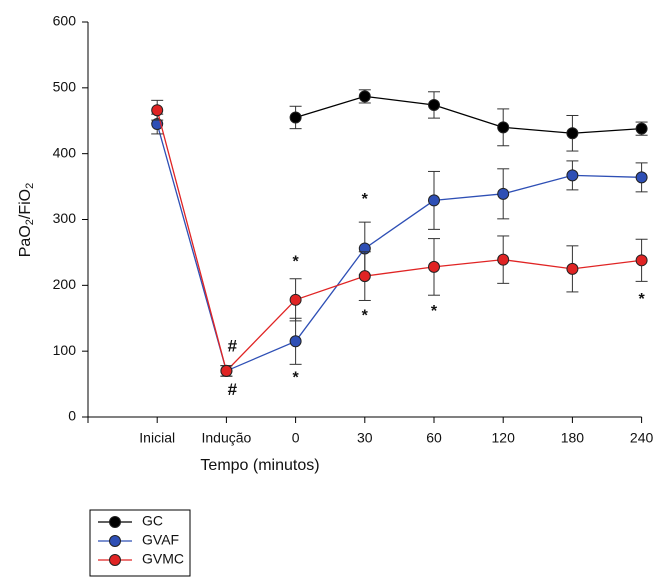 Image resolution: width=657 pixels, height=577 pixels. Describe the element at coordinates (296, 438) in the screenshot. I see `x-tick-label: 0` at that location.